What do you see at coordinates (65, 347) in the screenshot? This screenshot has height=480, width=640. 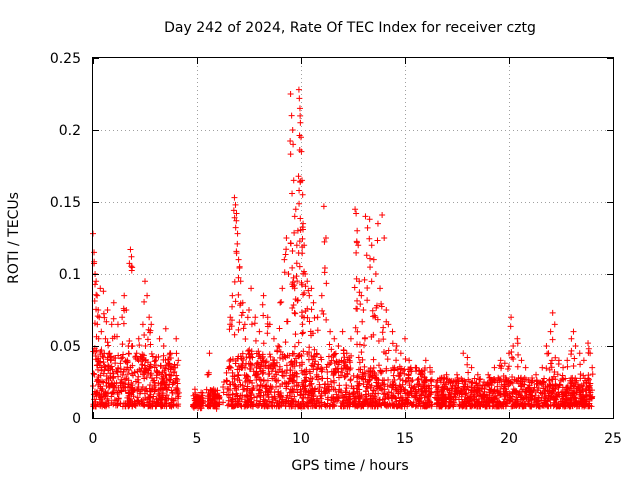 I see `y-tick-label: 0.05` at bounding box center [65, 347].